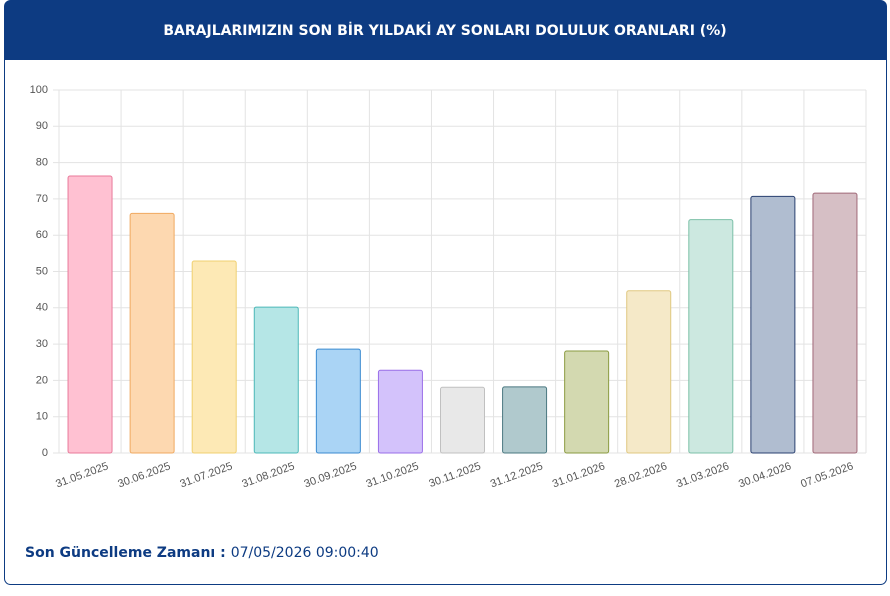  Describe the element at coordinates (42, 199) in the screenshot. I see `y-tick-label: 70` at that location.